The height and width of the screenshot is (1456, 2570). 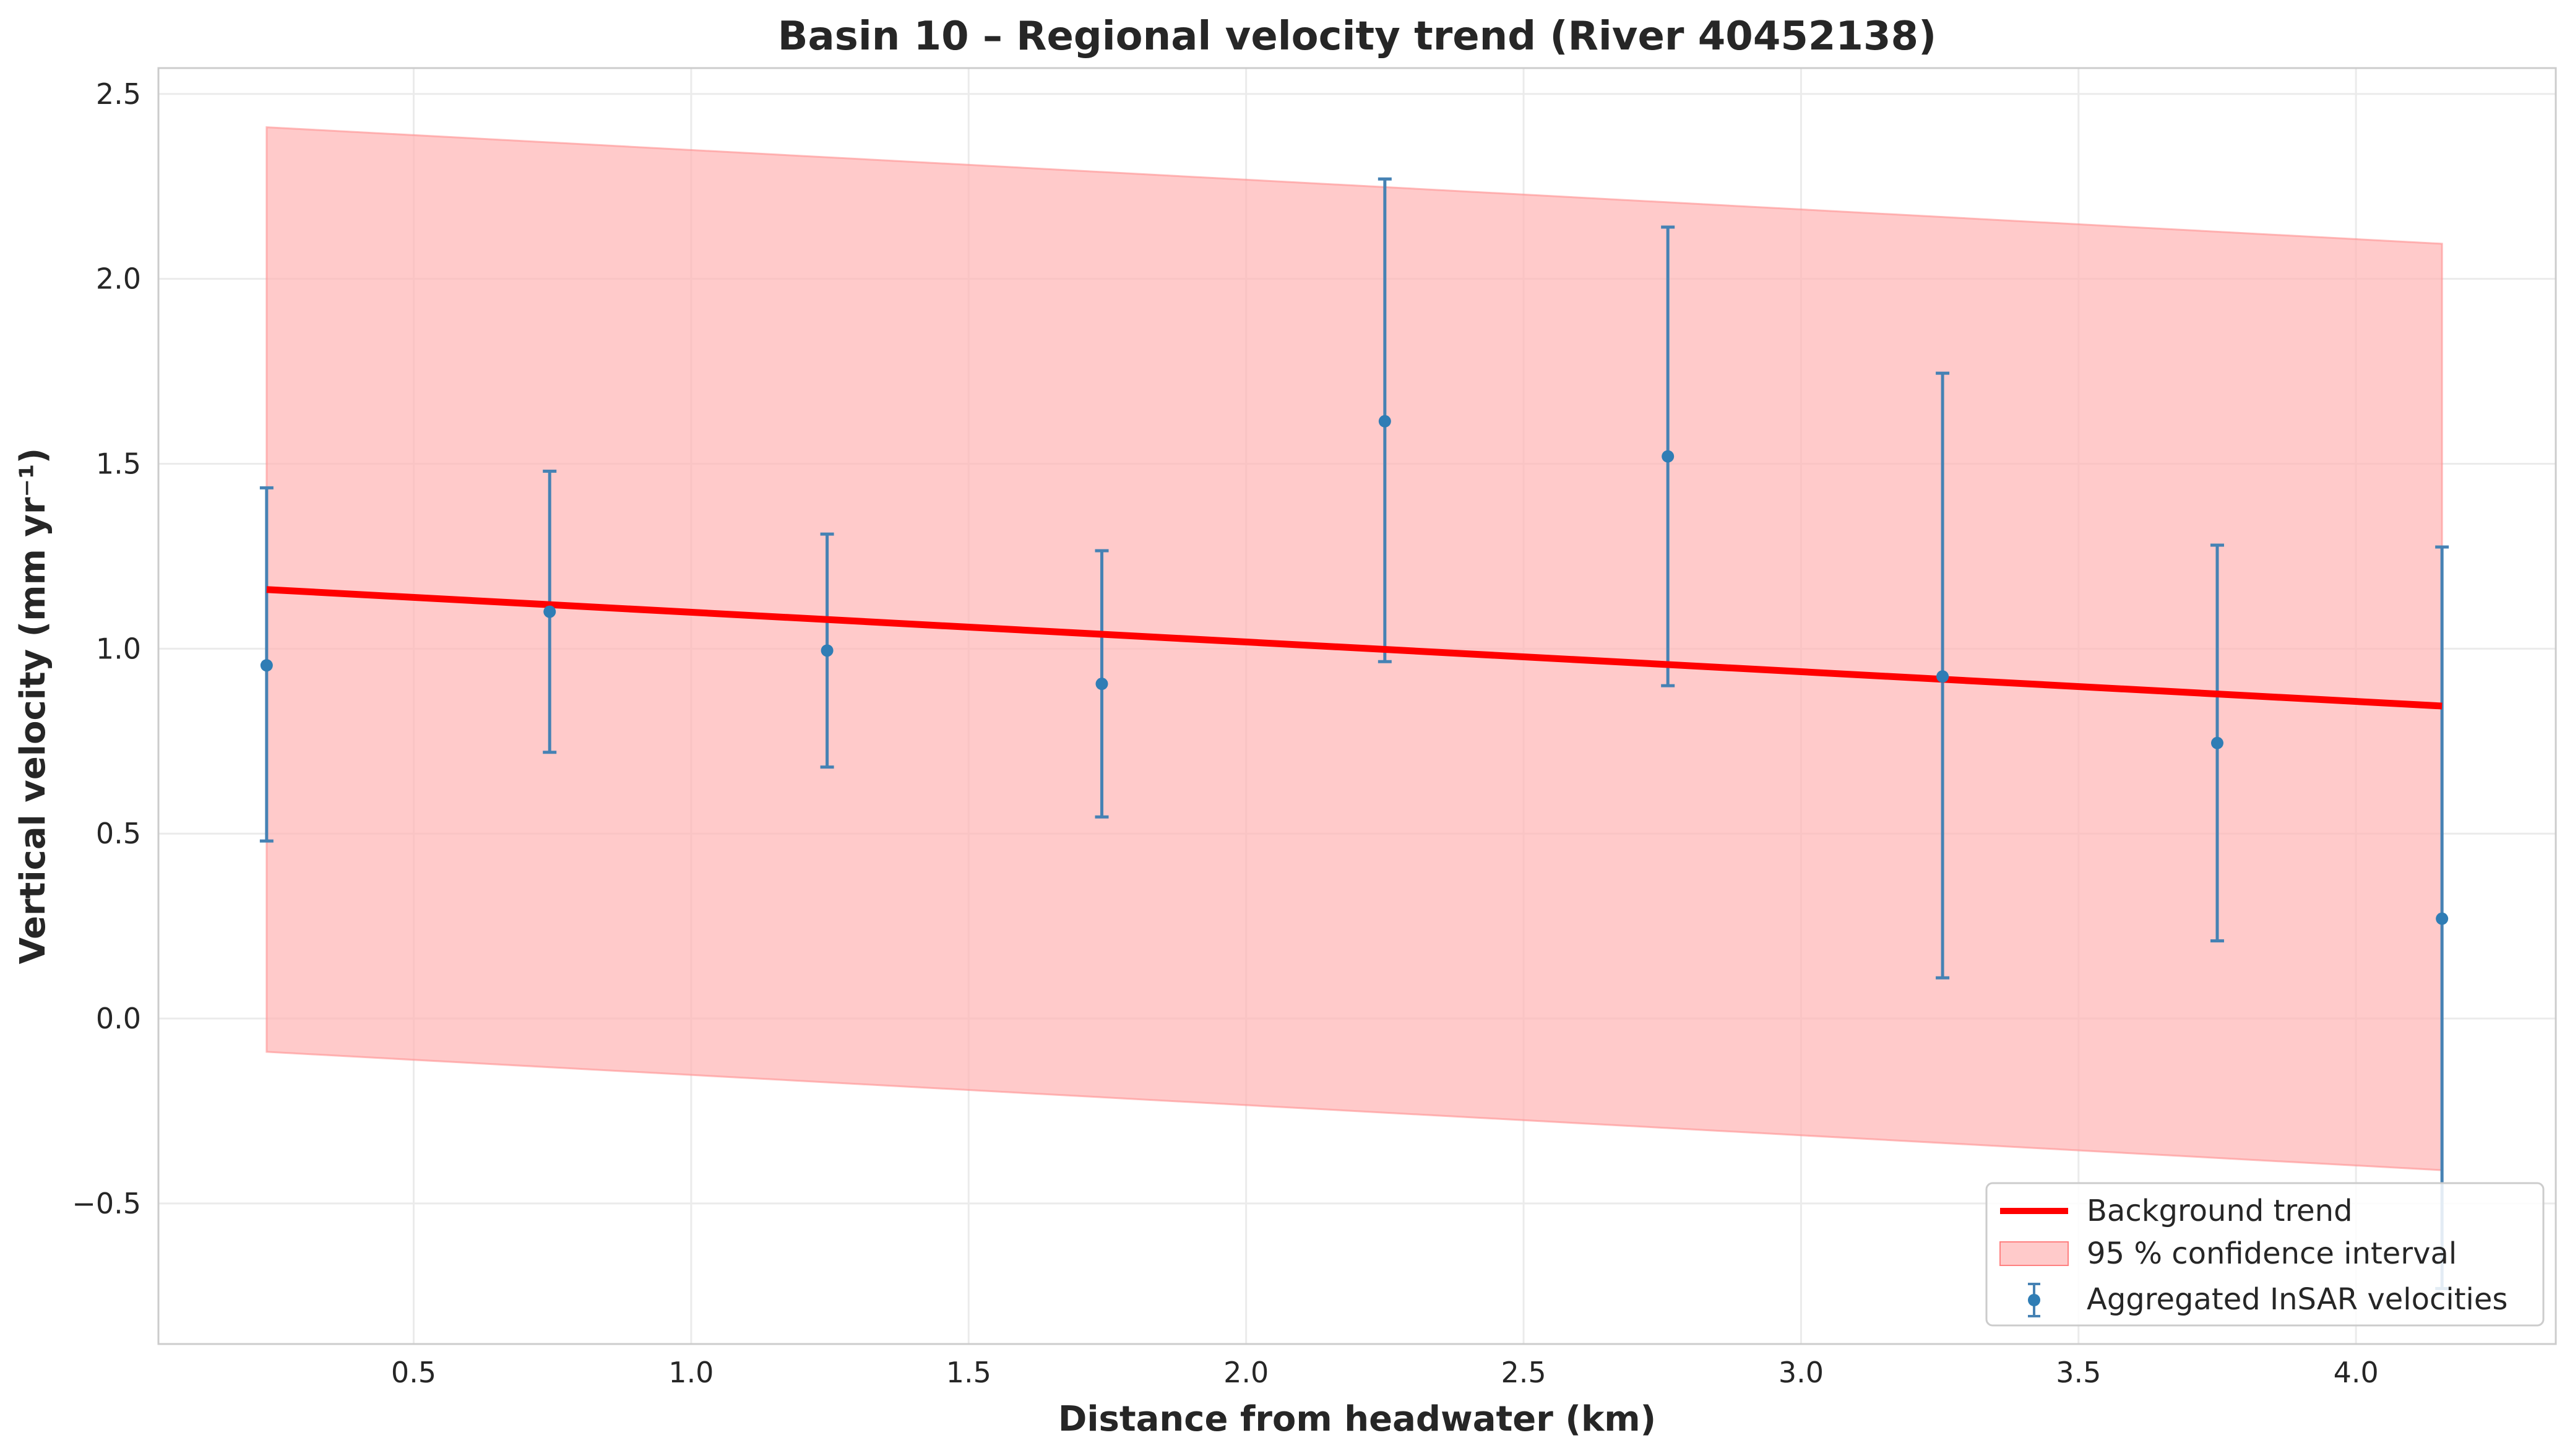 What do you see at coordinates (2079, 1372) in the screenshot?
I see `x-tick-label: 3.5` at bounding box center [2079, 1372].